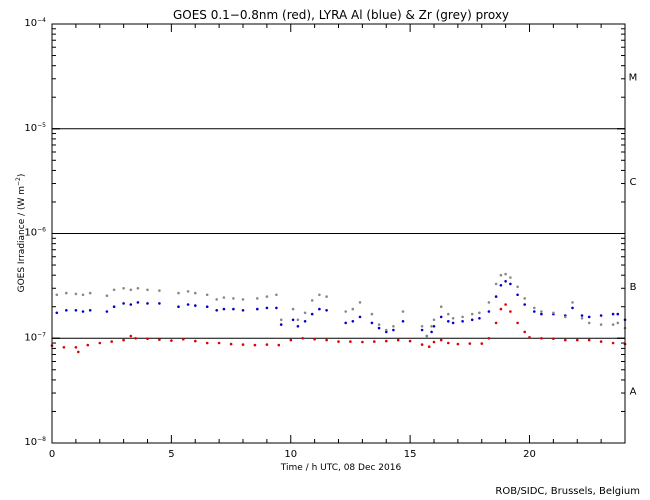 The height and width of the screenshot is (500, 650). Describe the element at coordinates (52, 454) in the screenshot. I see `x-tick-label: 0` at that location.